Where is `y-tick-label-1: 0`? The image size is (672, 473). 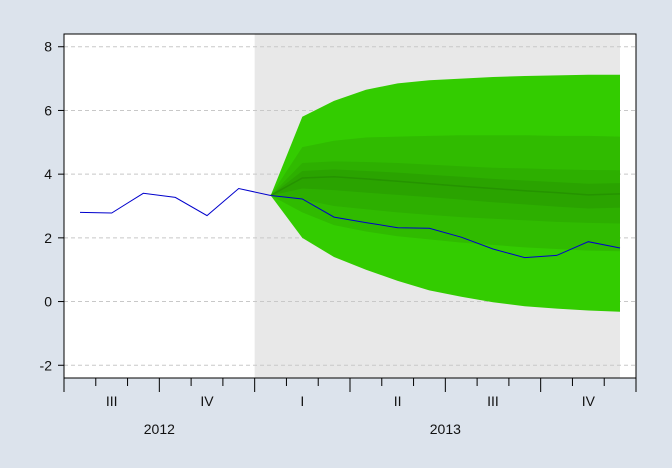 y-tick-label-1: 0 is located at coordinates (48, 302).